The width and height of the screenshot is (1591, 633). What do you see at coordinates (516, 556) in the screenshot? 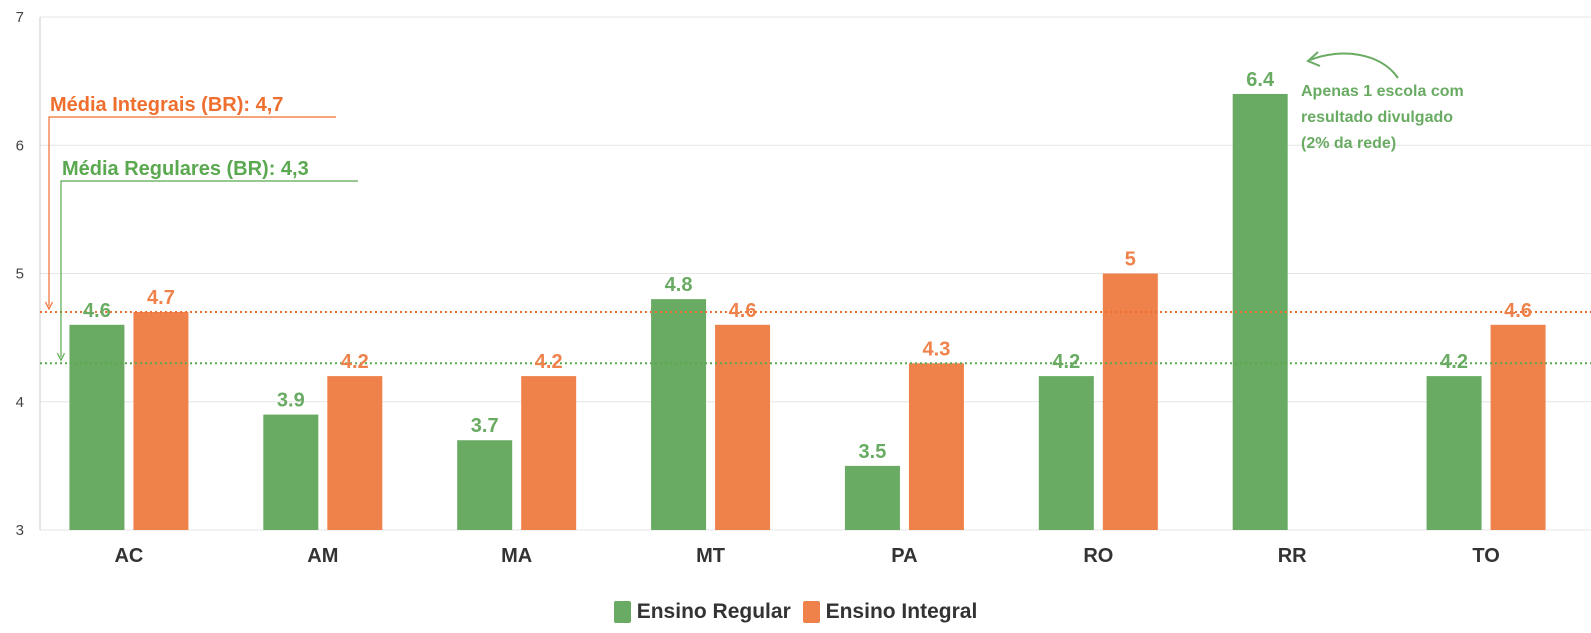
I see `x-tick-label: MA` at bounding box center [516, 556].